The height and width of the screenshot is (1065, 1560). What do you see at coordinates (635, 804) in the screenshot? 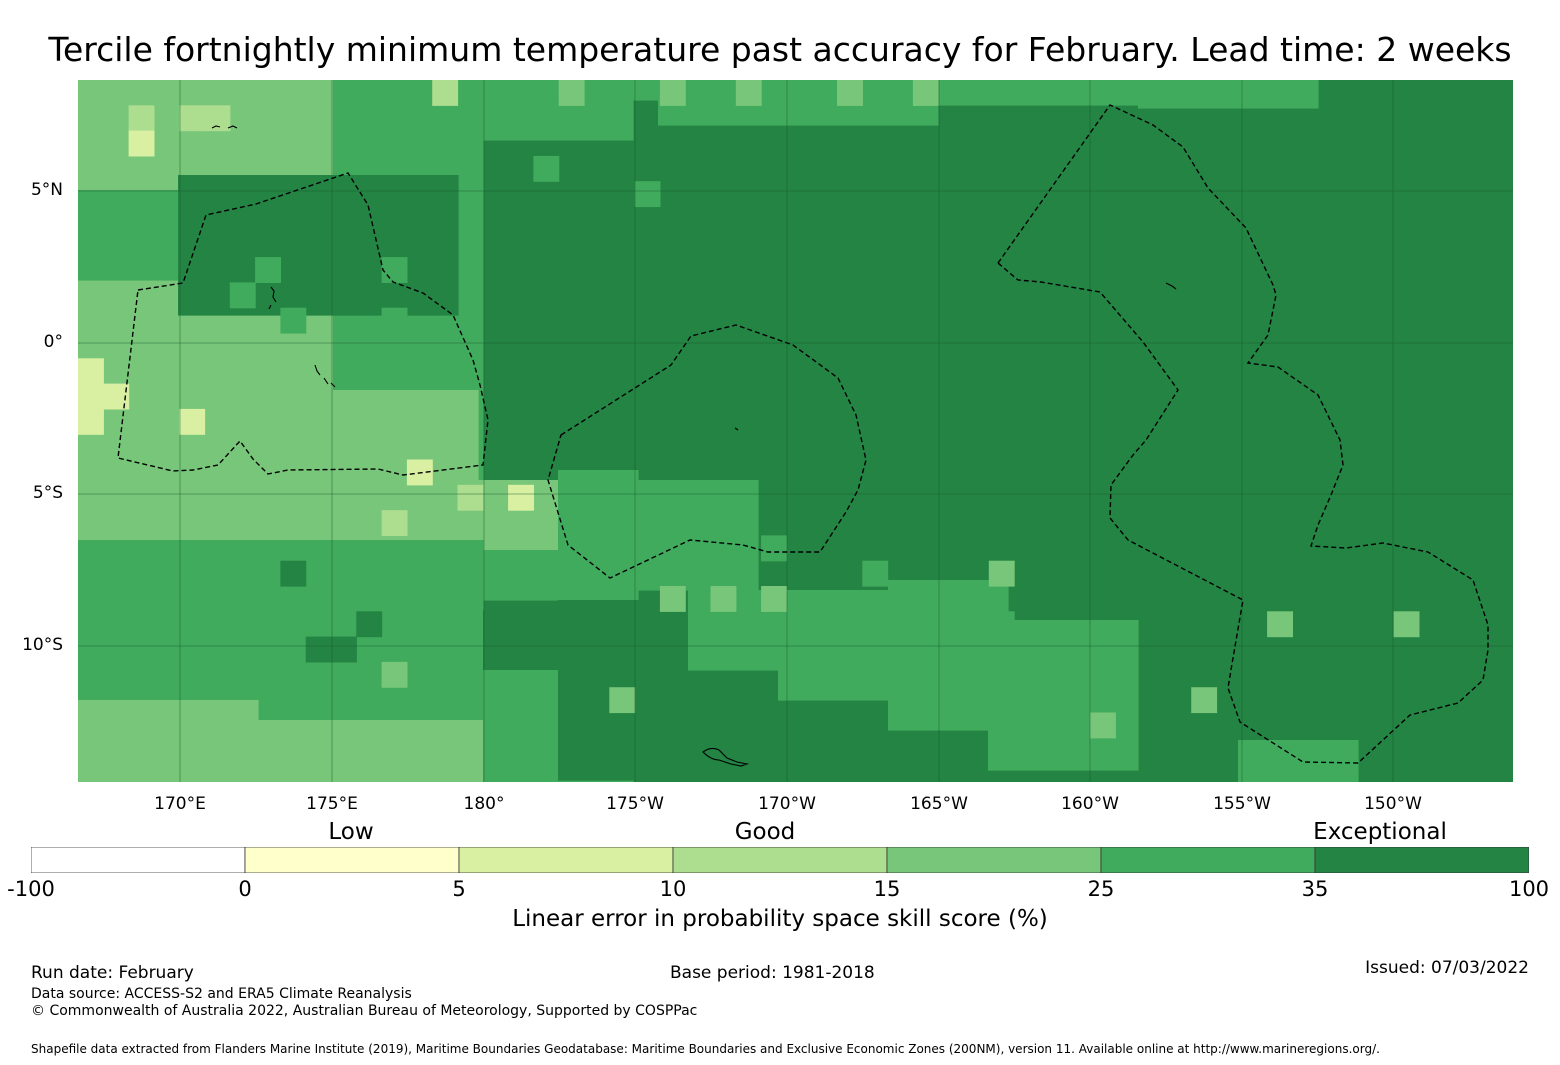
I see `longitude-label: 175°W` at bounding box center [635, 804].